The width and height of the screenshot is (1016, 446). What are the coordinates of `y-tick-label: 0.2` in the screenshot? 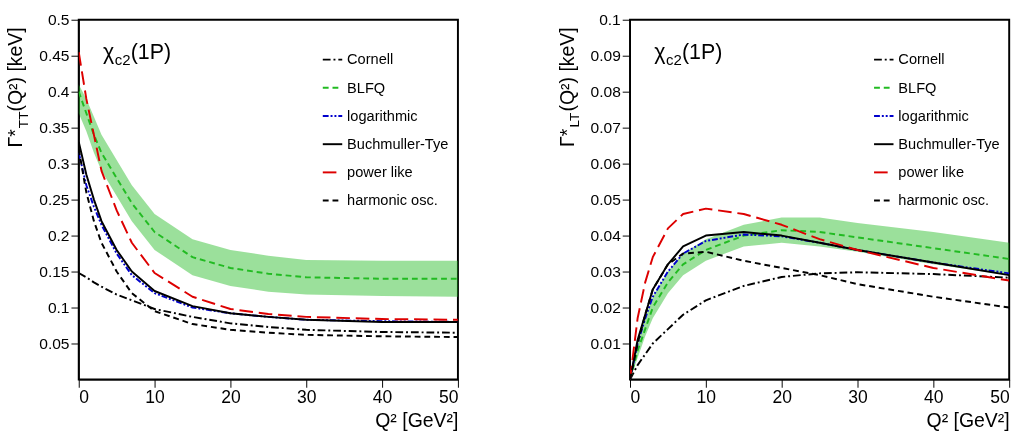 It's located at (58, 235).